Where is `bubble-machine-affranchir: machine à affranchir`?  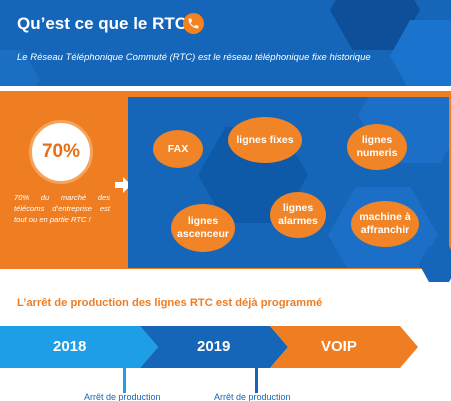 bubble-machine-affranchir: machine à affranchir is located at coordinates (385, 224).